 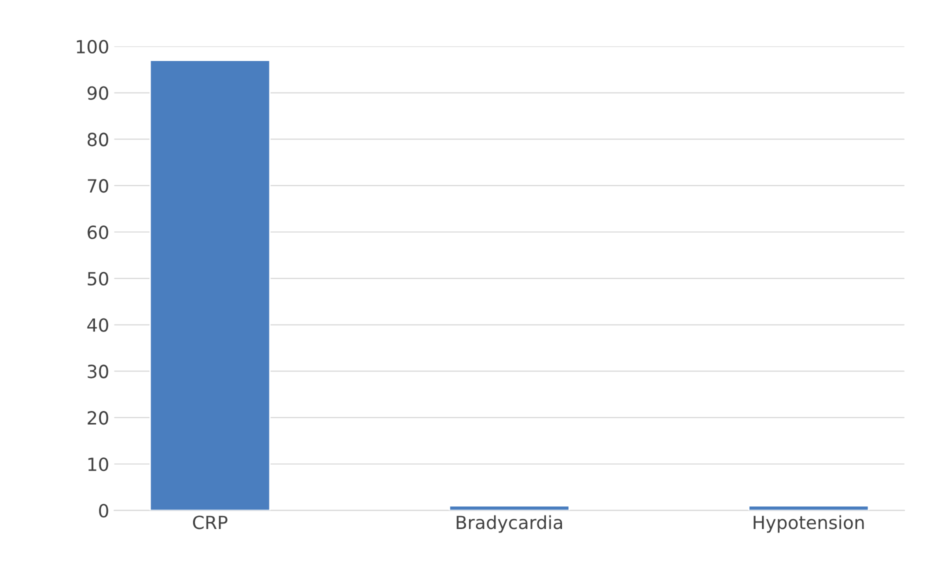 What do you see at coordinates (98, 418) in the screenshot?
I see `y-tick-label: 20` at bounding box center [98, 418].